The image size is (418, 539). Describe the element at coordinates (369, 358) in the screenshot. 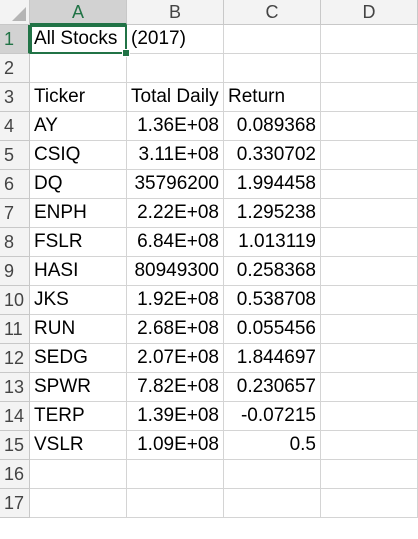

I see `cell-d12` at that location.